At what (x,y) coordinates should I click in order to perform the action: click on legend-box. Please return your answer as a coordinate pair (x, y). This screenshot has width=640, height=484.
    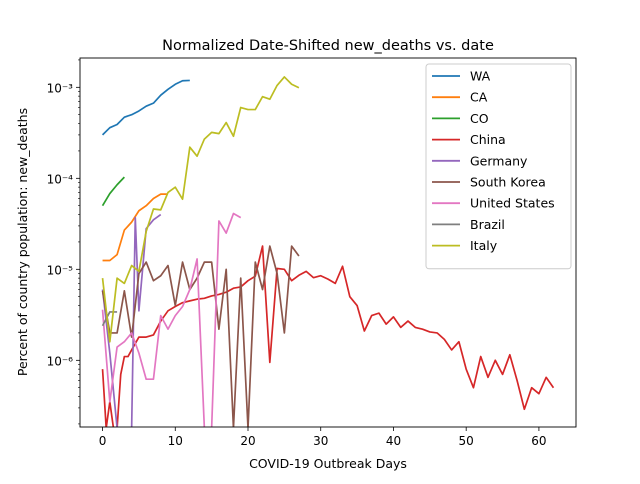
    Looking at the image, I should click on (498, 166).